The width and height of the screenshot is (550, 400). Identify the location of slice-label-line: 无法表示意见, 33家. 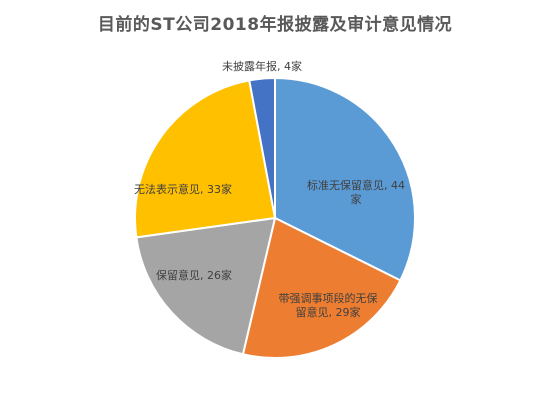
(183, 189).